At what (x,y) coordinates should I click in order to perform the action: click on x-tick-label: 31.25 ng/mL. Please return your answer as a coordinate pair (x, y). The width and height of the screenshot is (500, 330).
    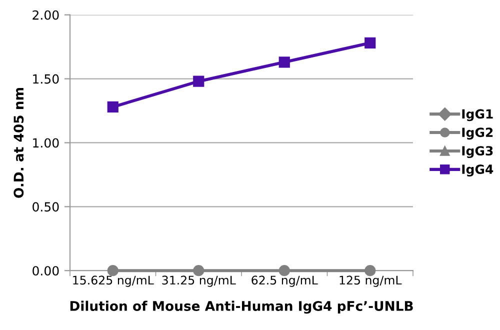
    Looking at the image, I should click on (199, 281).